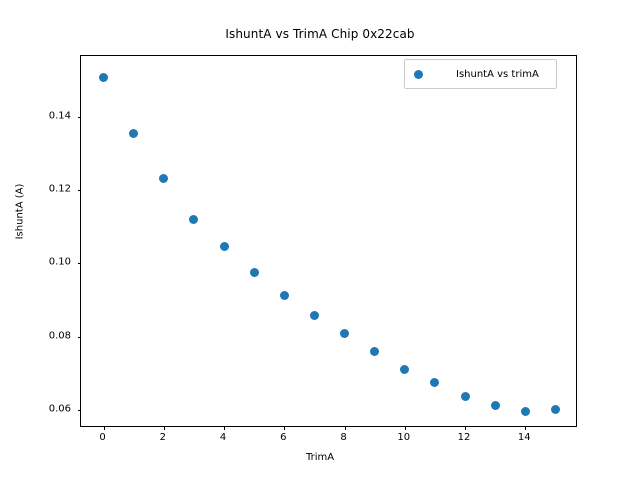 This screenshot has height=480, width=640. What do you see at coordinates (283, 437) in the screenshot?
I see `x-tick-label: 6` at bounding box center [283, 437].